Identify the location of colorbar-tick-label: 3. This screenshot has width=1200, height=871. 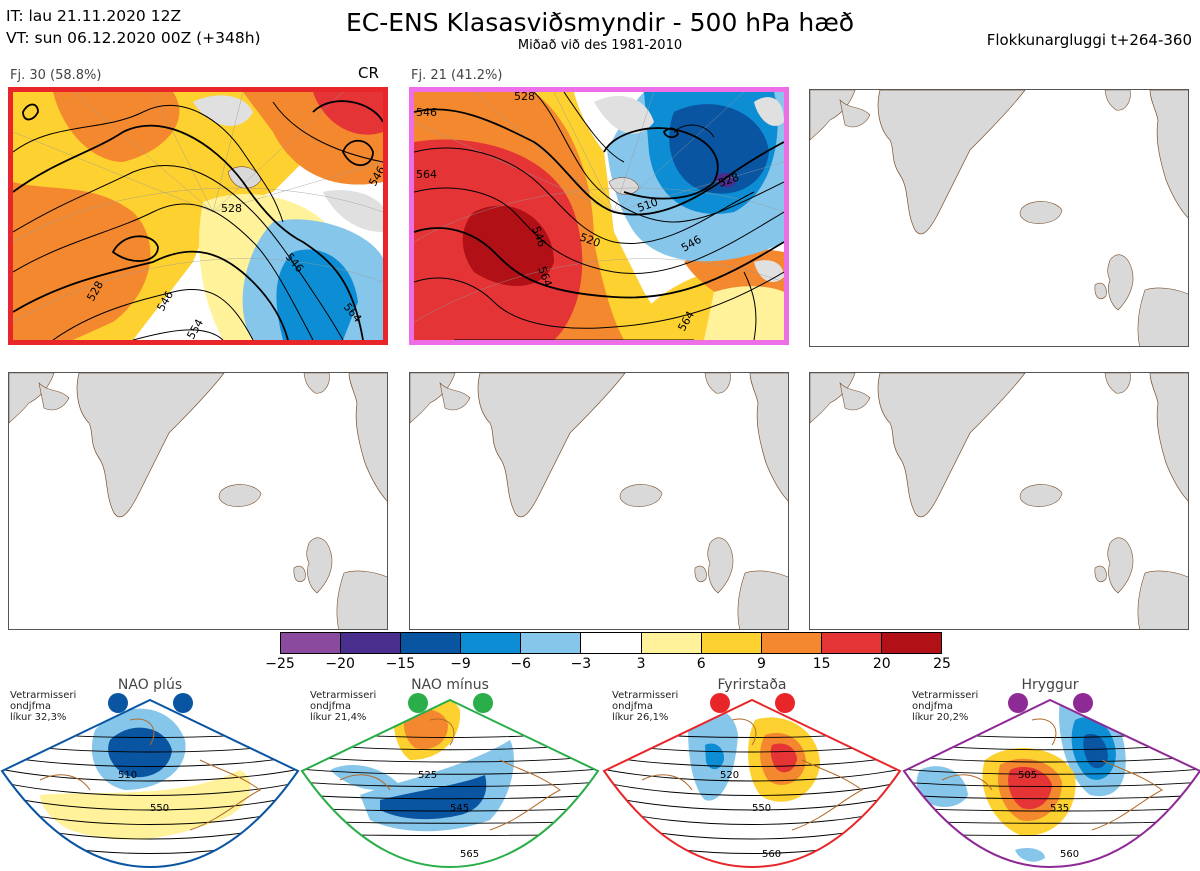
(641, 664).